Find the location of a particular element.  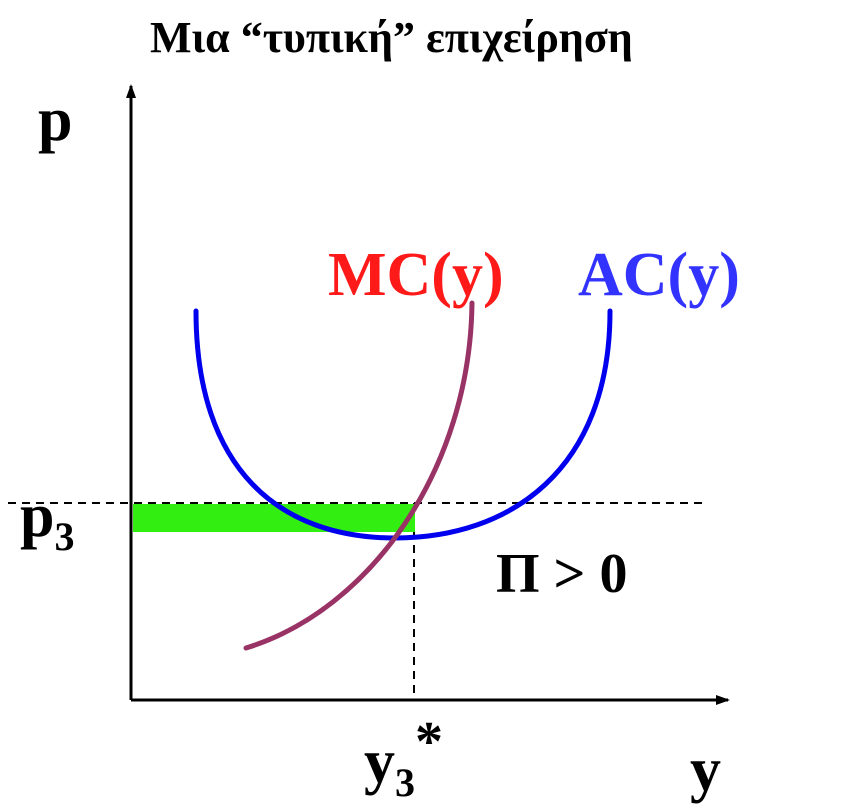

mc-curve-label: MC(y) is located at coordinates (416, 275).